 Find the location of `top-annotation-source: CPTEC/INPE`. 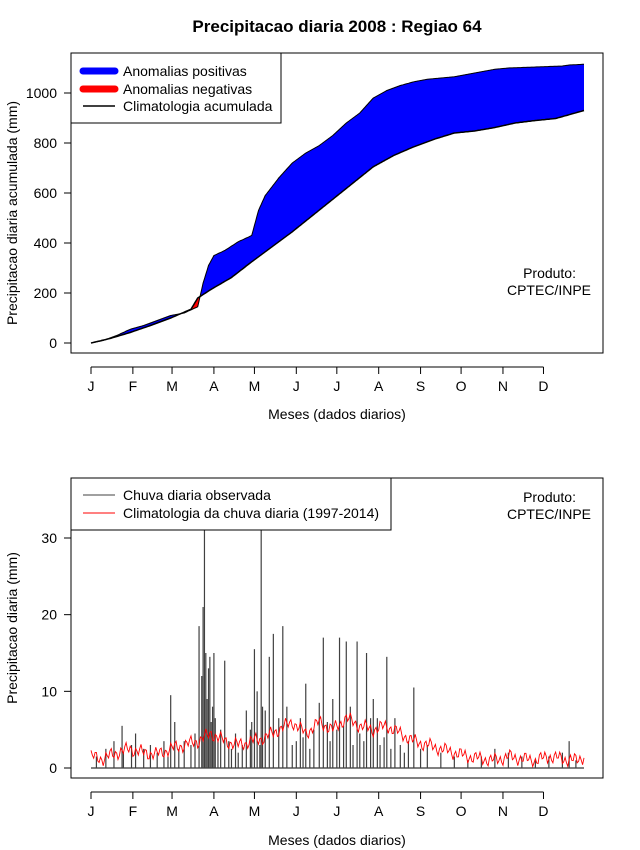

top-annotation-source: CPTEC/INPE is located at coordinates (549, 290).